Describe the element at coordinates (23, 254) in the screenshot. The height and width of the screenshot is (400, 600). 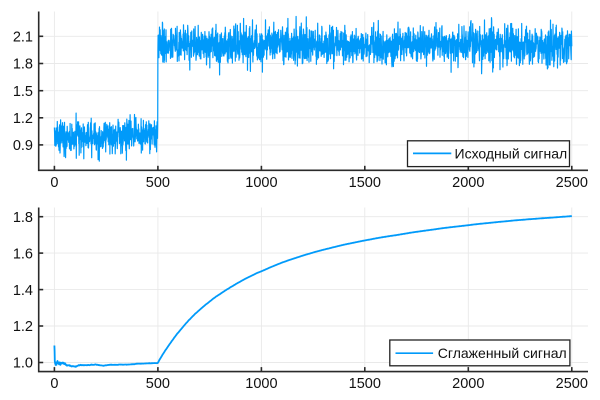
I see `svg-text: 1.6` at that location.